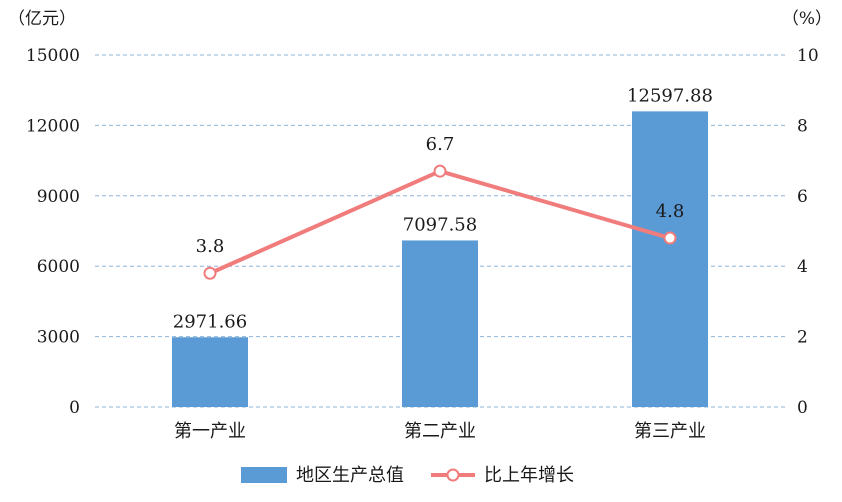  I want to click on category-label-0: 第一产业, so click(210, 431).